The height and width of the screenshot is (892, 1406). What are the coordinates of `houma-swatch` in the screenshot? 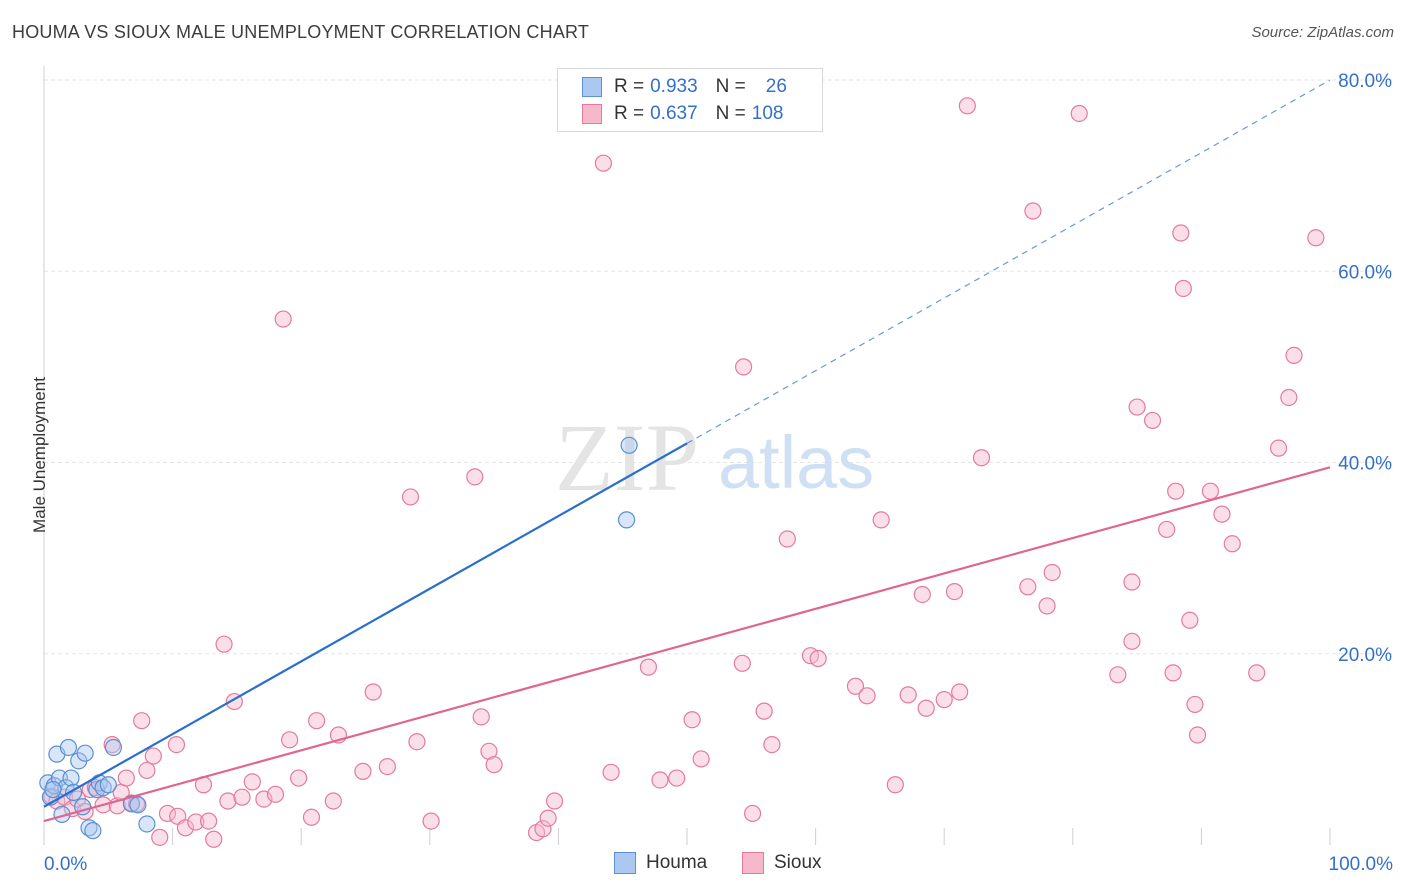 It's located at (592, 87).